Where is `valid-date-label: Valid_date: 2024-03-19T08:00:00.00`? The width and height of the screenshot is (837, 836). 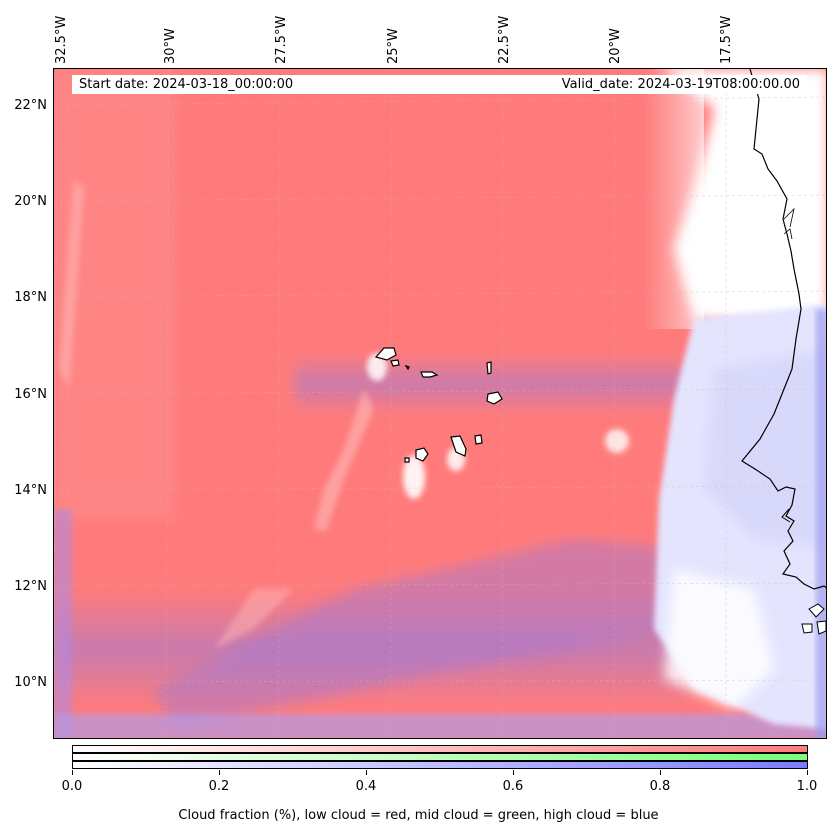 valid-date-label: Valid_date: 2024-03-19T08:00:00.00 is located at coordinates (680, 84).